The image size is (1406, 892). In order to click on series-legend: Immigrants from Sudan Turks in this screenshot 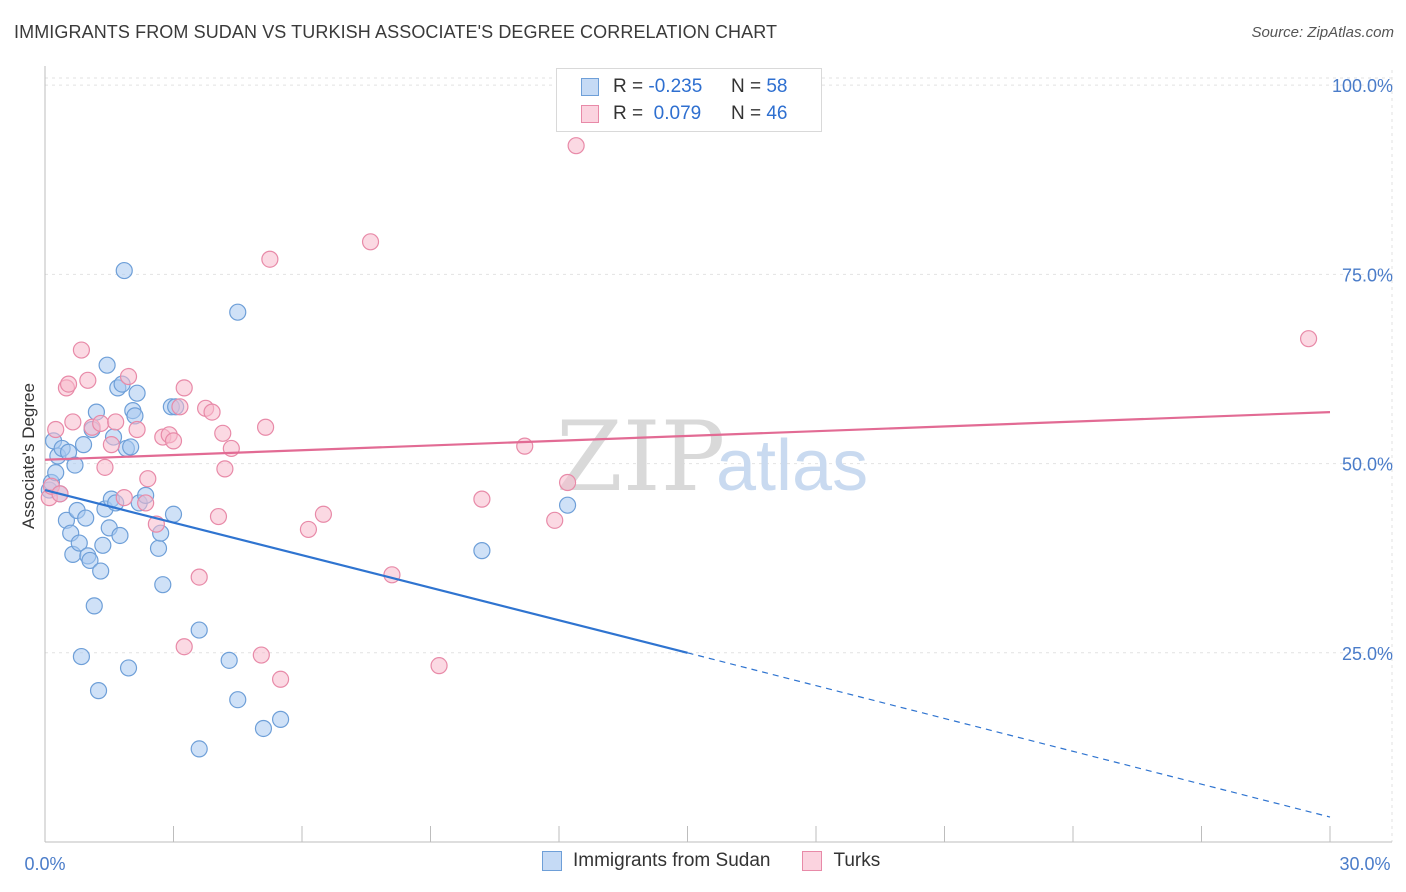, I will do `click(727, 861)`.